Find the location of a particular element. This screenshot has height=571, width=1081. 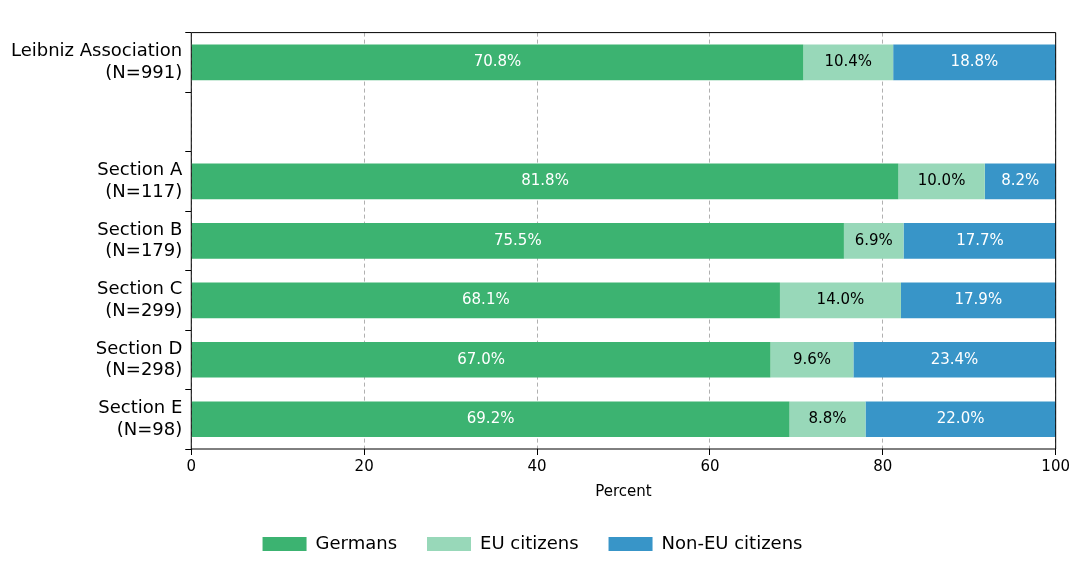

data-label: 17.9% is located at coordinates (978, 299).